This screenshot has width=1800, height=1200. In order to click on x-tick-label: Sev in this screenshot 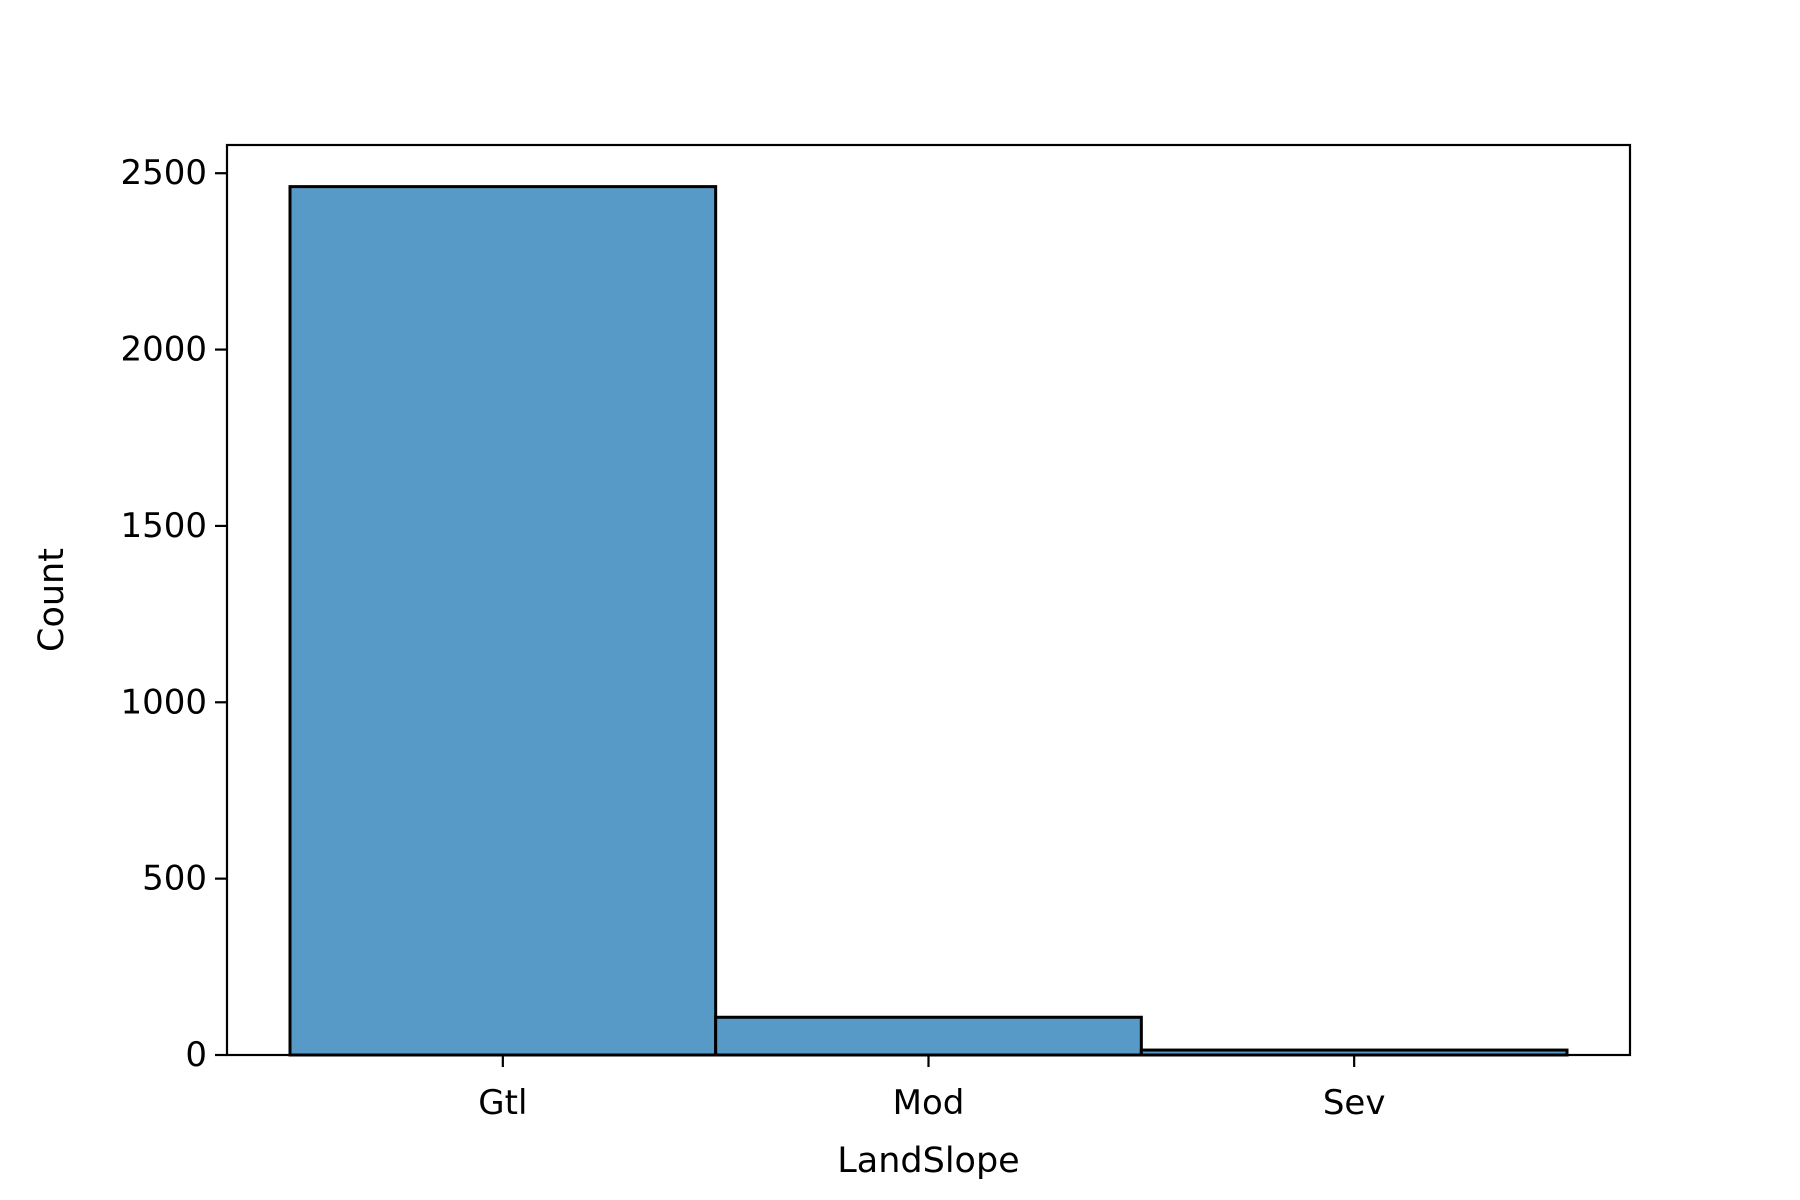, I will do `click(1354, 1103)`.